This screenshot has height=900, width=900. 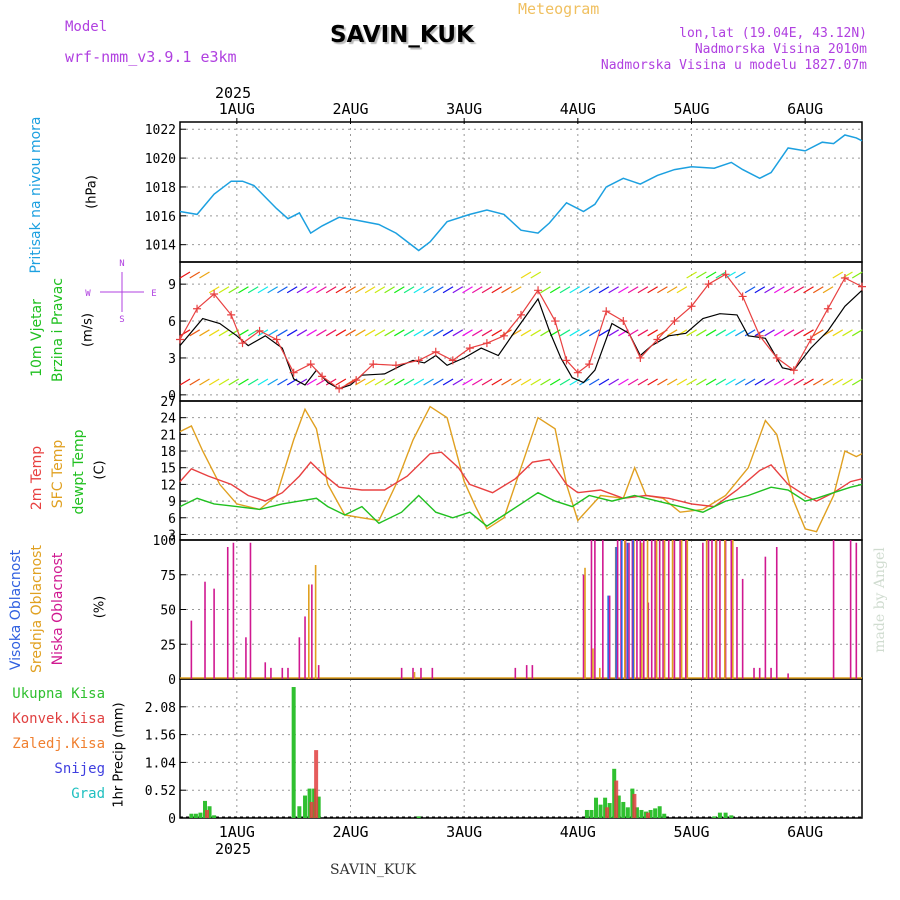 I want to click on y-tick-label: 1014, so click(x=160, y=246).